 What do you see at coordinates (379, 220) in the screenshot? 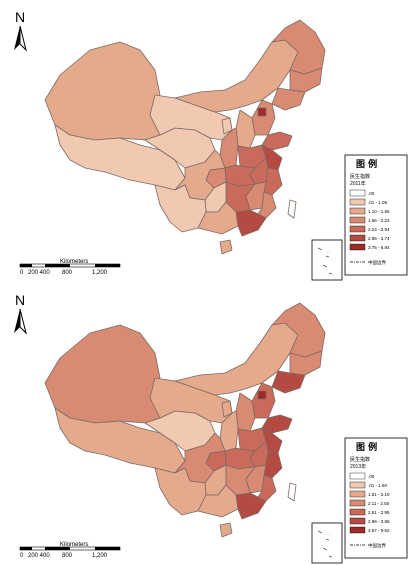
I see `legend-class-label: 1.66 - 2.23` at bounding box center [379, 220].